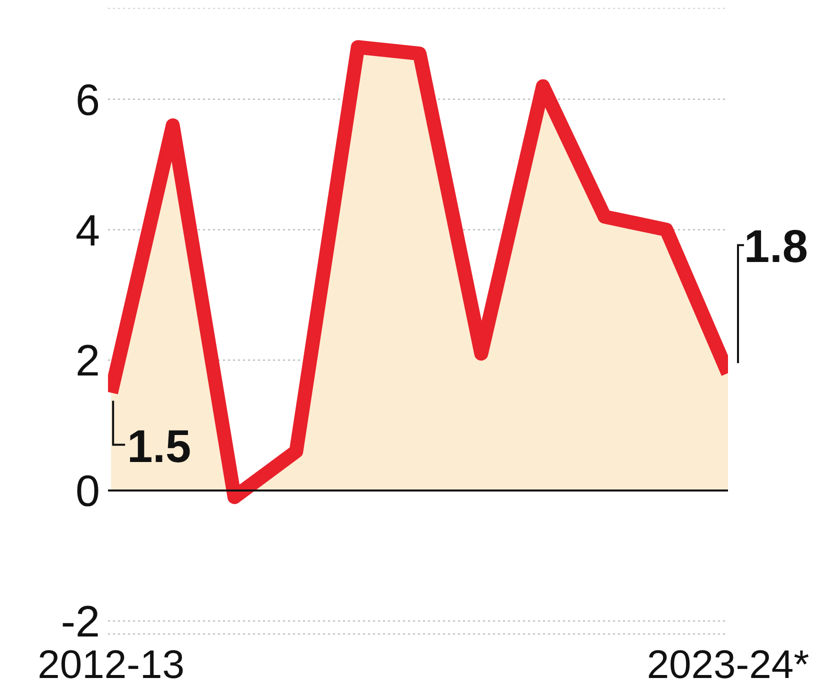  Describe the element at coordinates (776, 246) in the screenshot. I see `annotation: 1.8` at that location.